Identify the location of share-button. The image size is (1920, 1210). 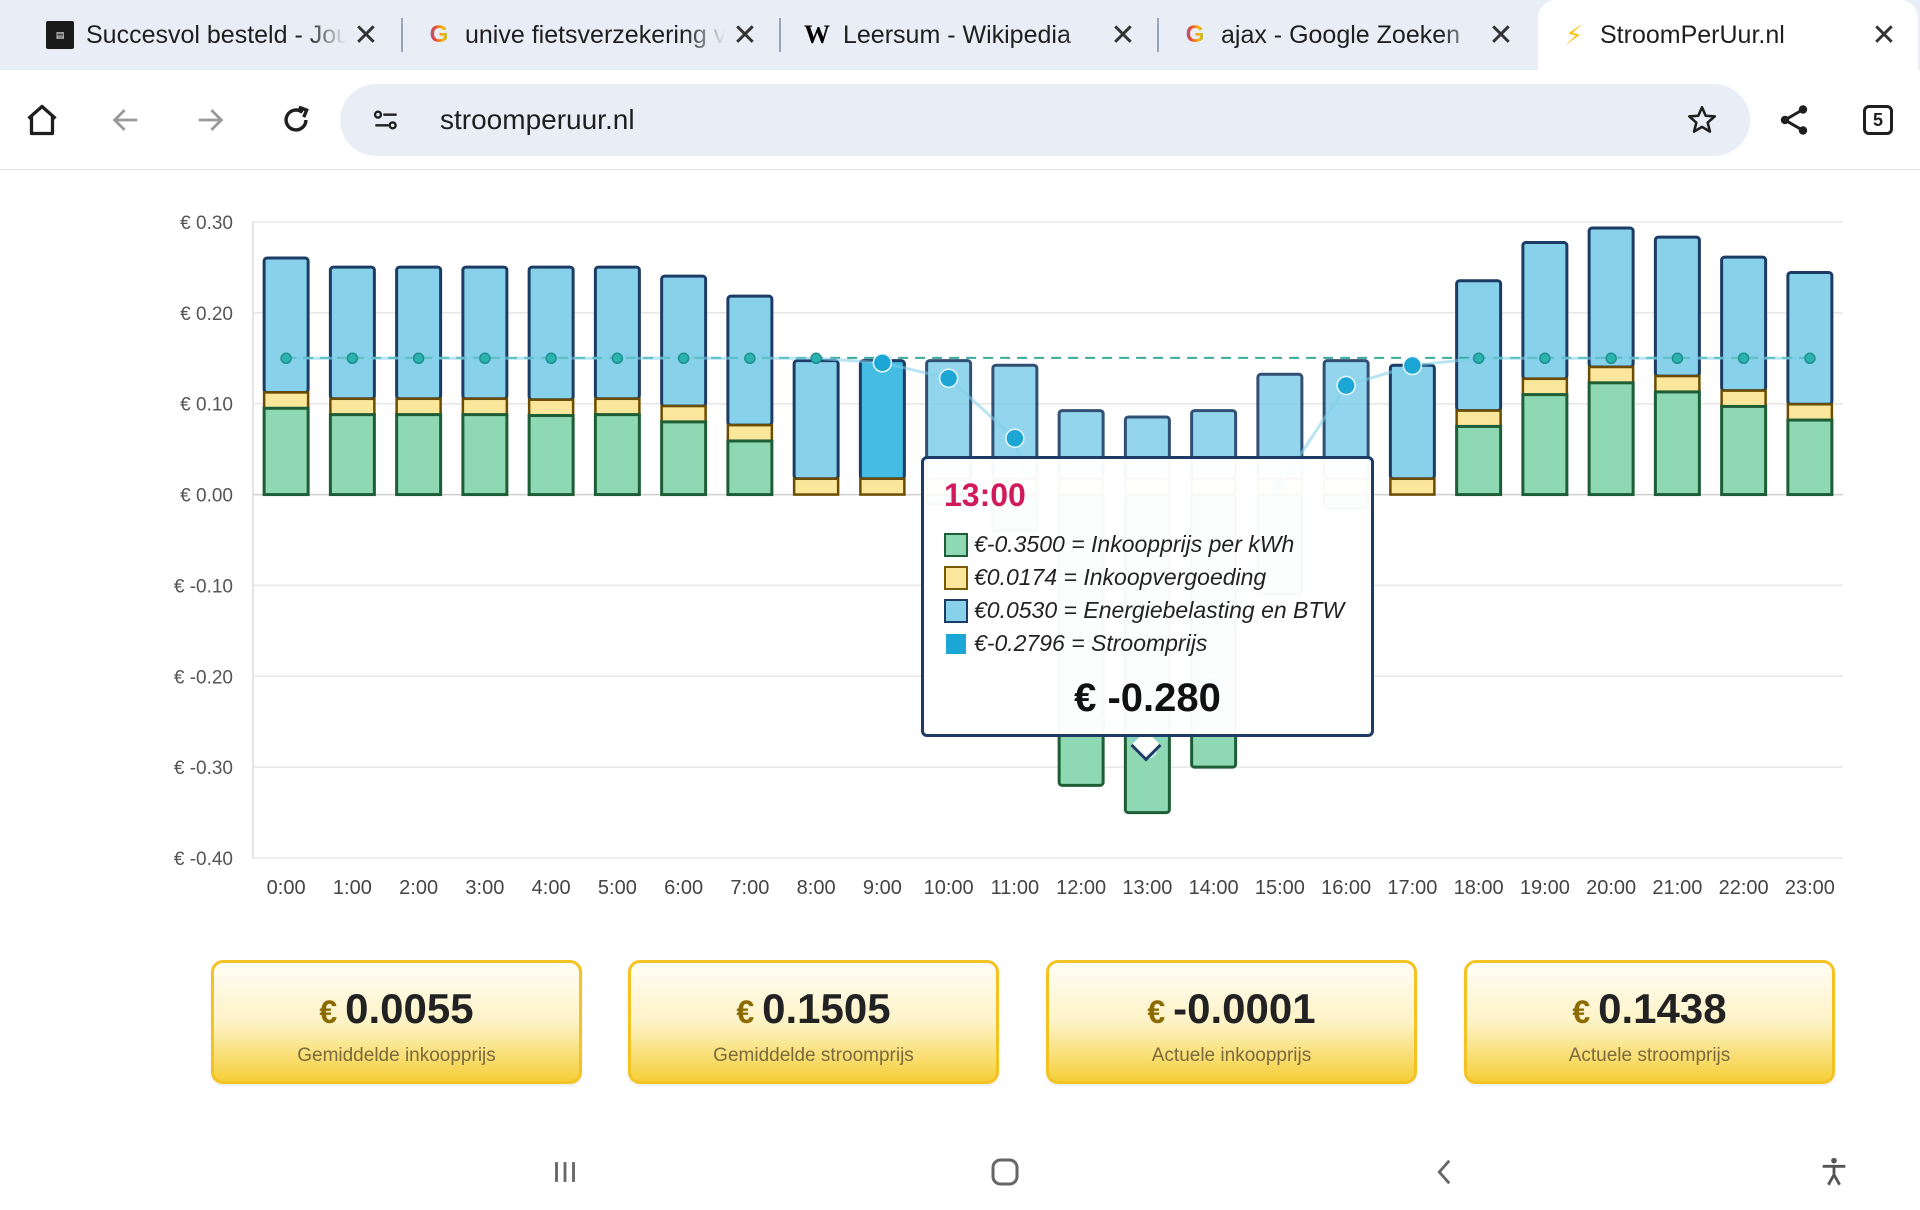
(1794, 120).